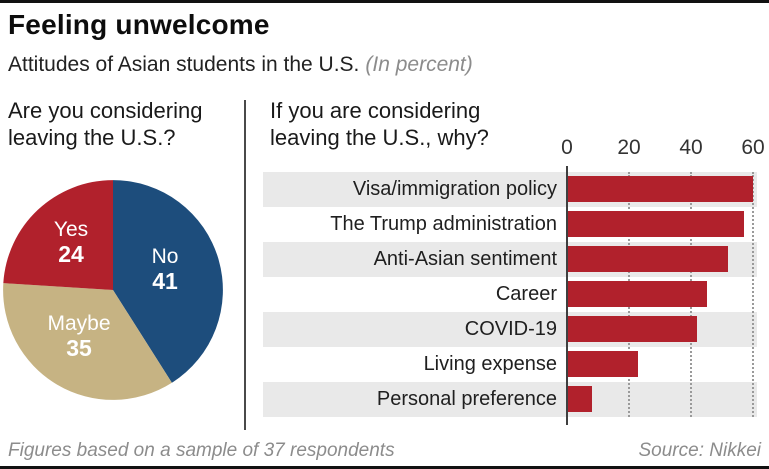 The height and width of the screenshot is (469, 769). Describe the element at coordinates (384, 1) in the screenshot. I see `top-rule` at that location.